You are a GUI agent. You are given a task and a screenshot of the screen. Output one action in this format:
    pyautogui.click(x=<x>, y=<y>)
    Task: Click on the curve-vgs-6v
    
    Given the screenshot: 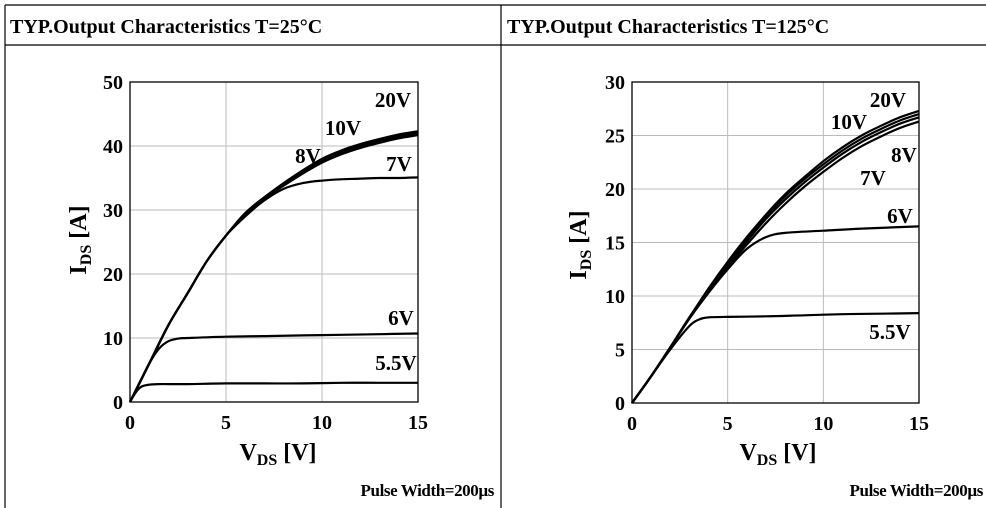 What is the action you would take?
    pyautogui.click(x=274, y=367)
    